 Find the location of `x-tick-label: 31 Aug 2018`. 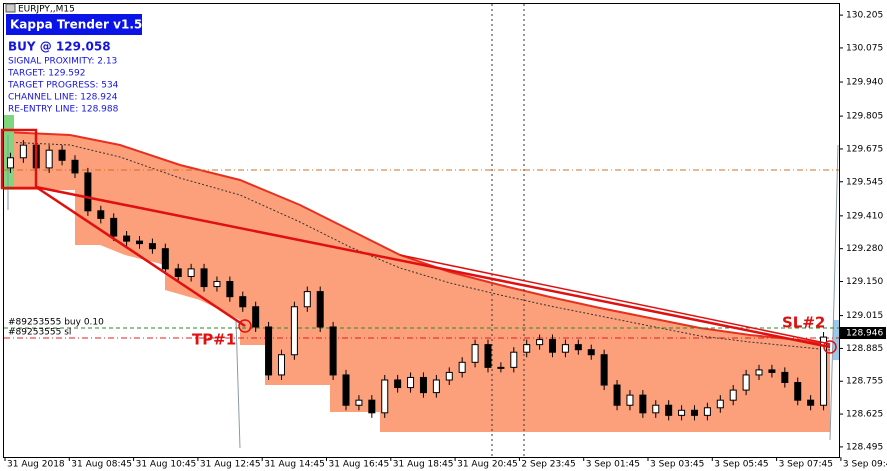

x-tick-label: 31 Aug 2018 is located at coordinates (36, 465).